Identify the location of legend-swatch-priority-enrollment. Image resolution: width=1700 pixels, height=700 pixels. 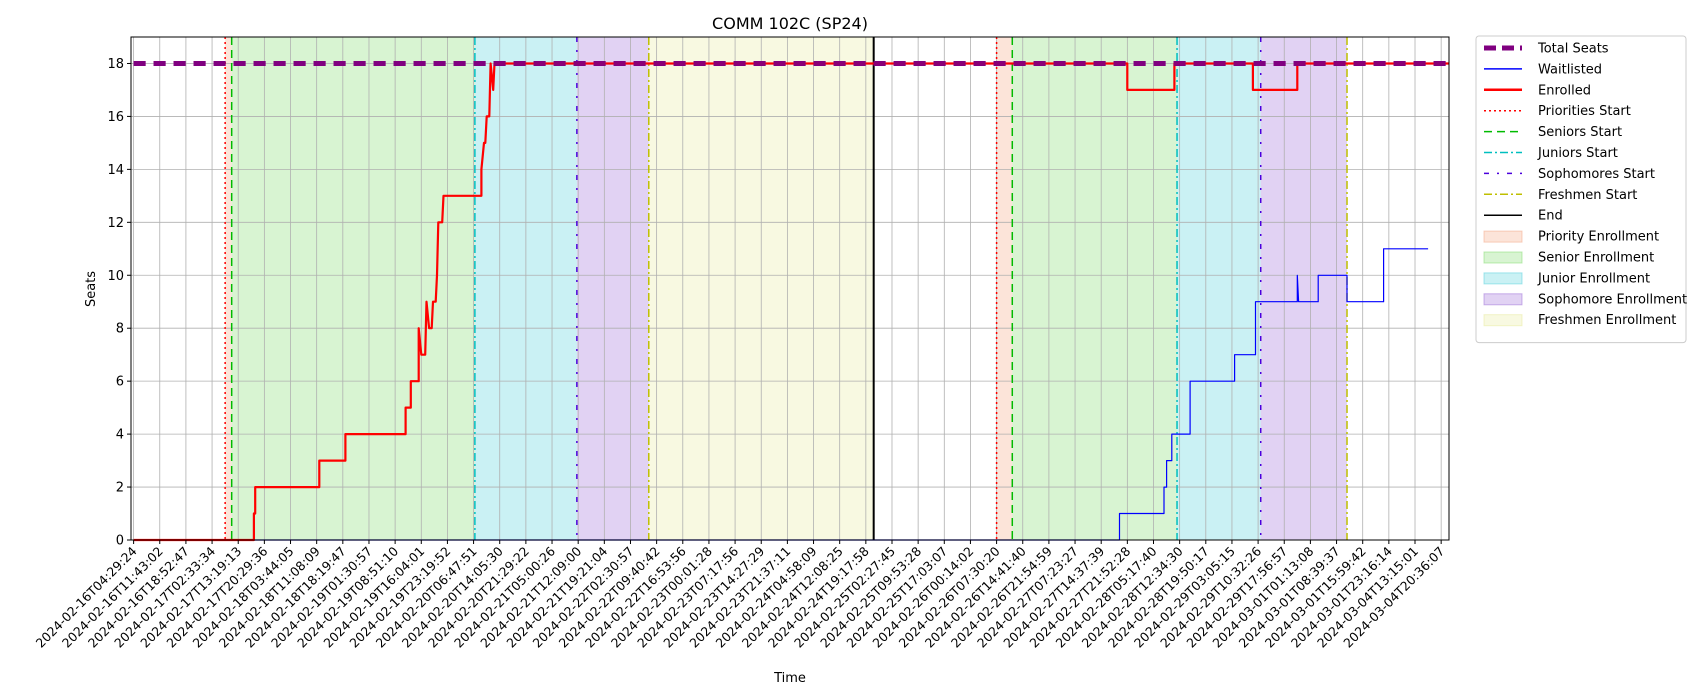
(1503, 236).